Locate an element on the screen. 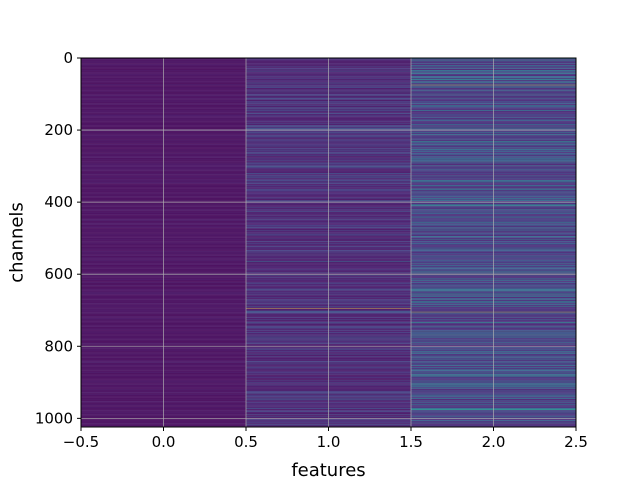  x-tick-label: 2.0 is located at coordinates (494, 442).